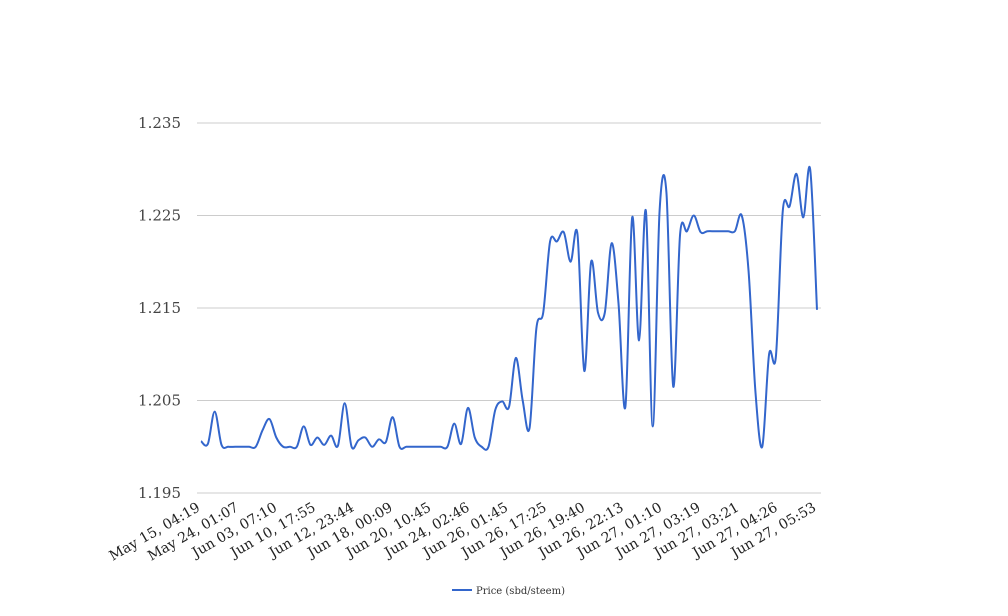 The width and height of the screenshot is (1008, 616). I want to click on y-tick-label: 1.235, so click(159, 123).